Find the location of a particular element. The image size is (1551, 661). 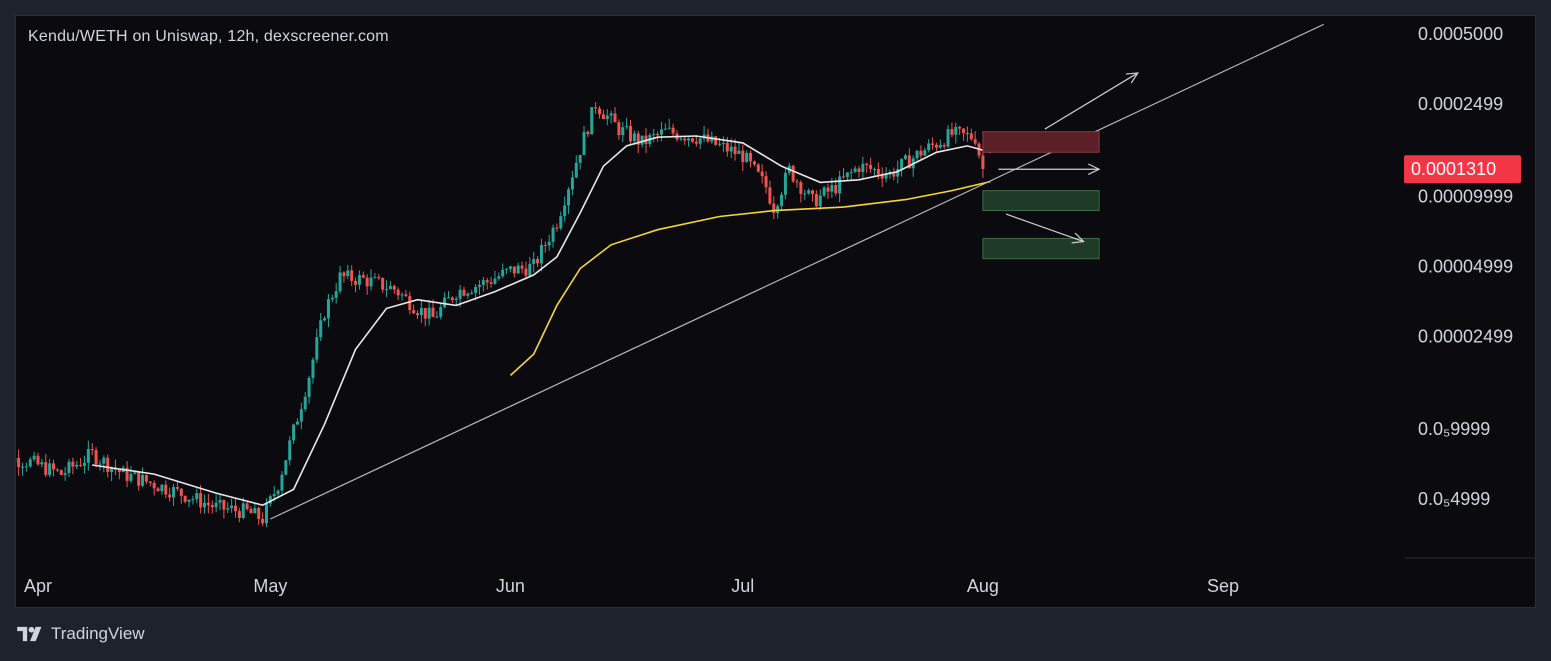

y-tick-label: 0.00004999 is located at coordinates (1465, 267).